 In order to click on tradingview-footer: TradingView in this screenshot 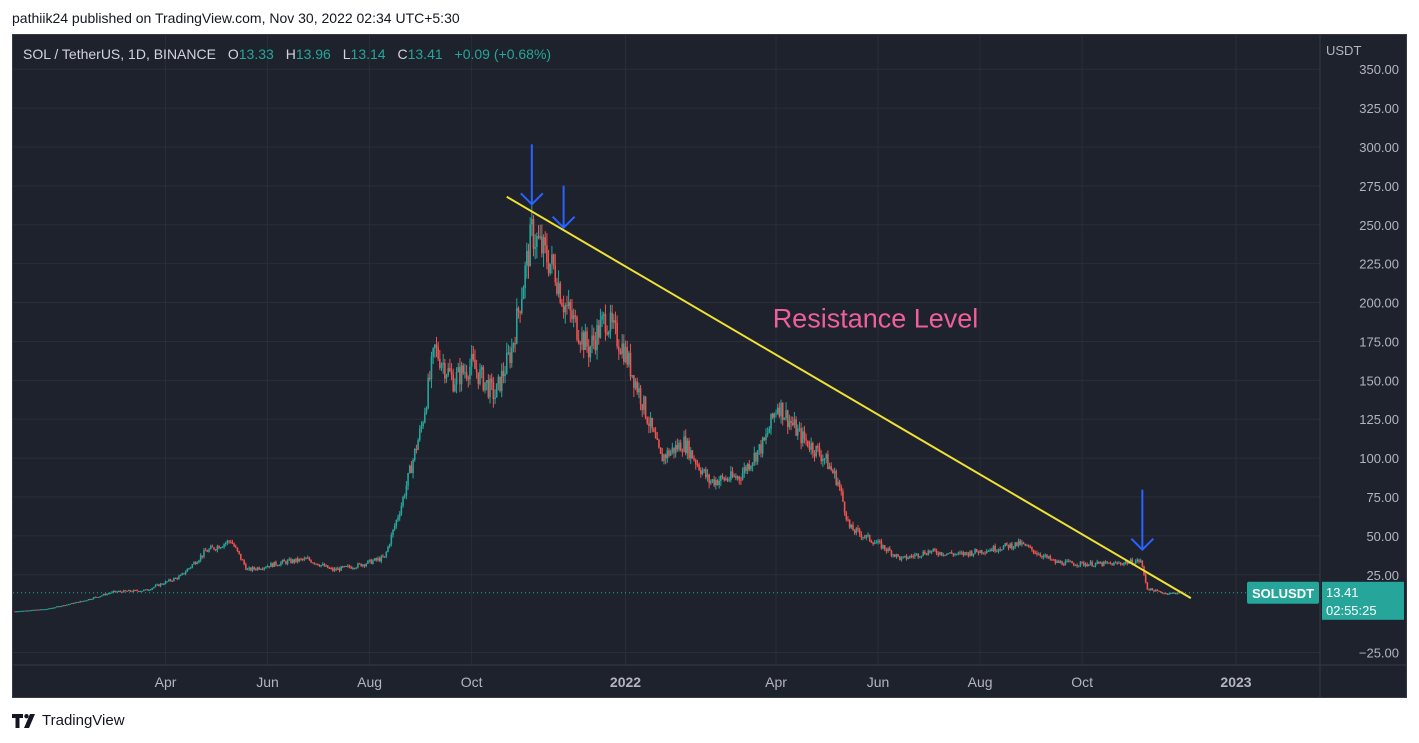, I will do `click(68, 720)`.